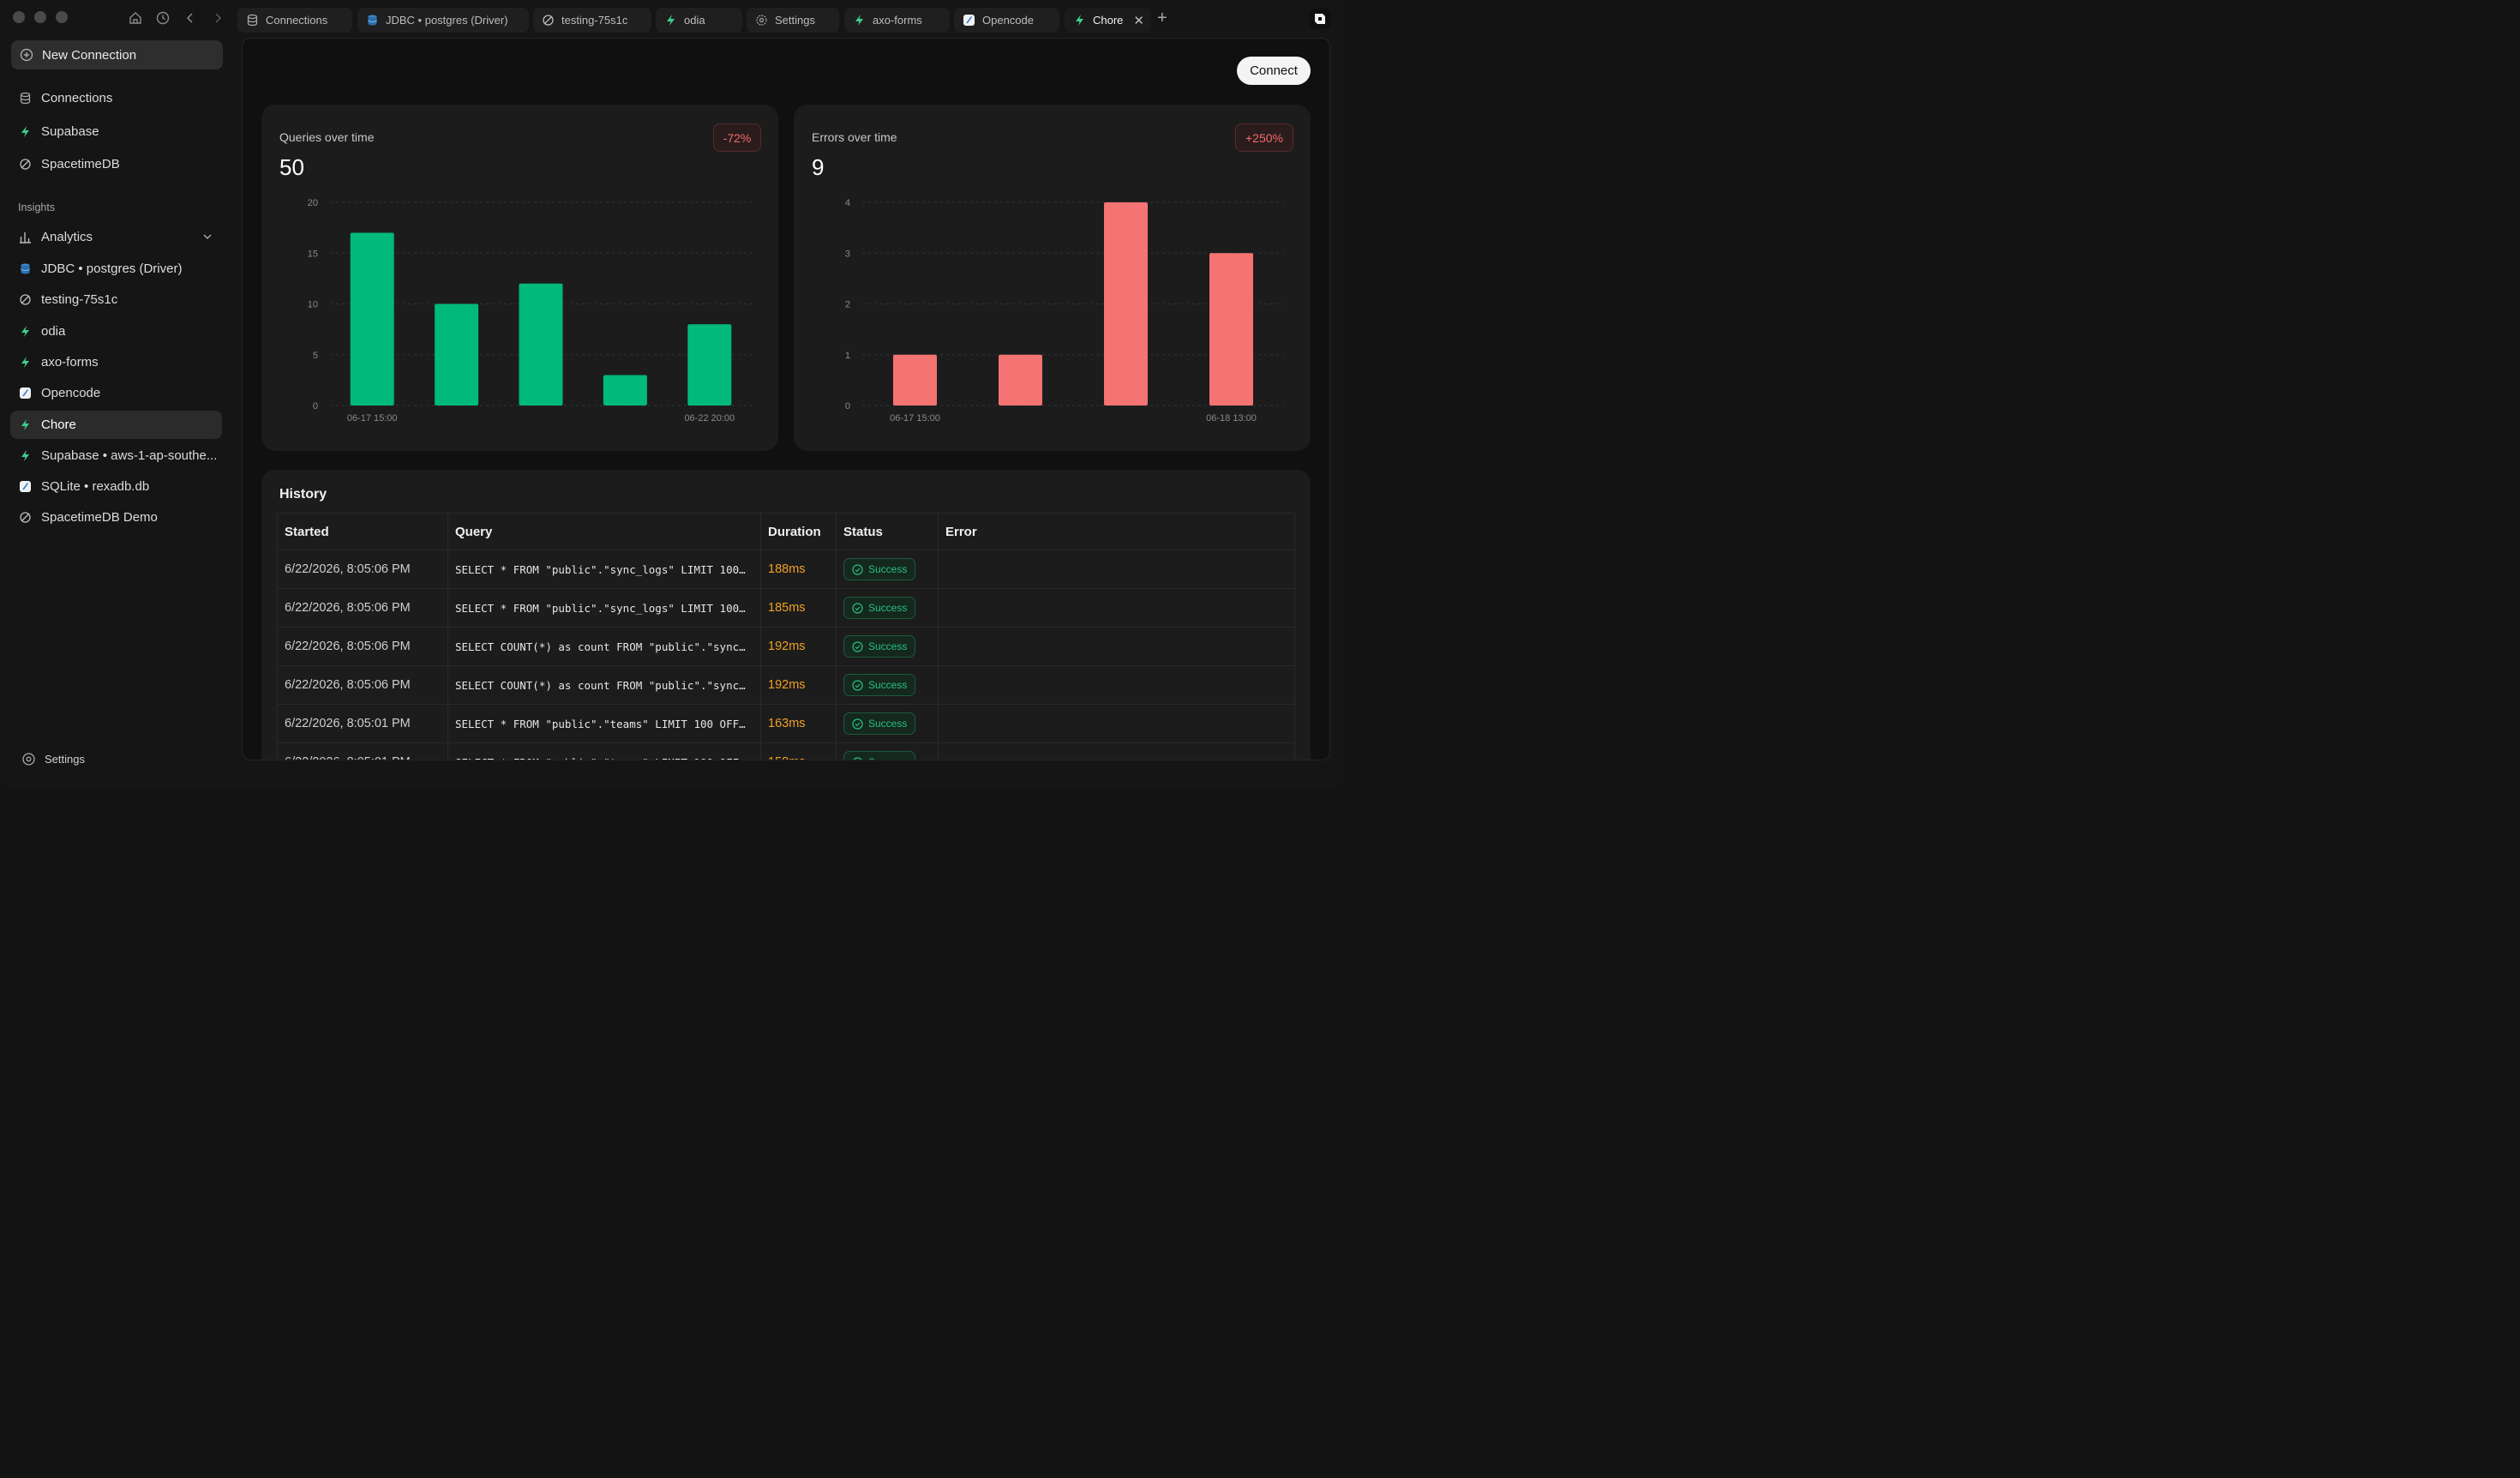 This screenshot has width=2520, height=1478. I want to click on started-cell: 6/22/2026, 8:05:06 PM, so click(362, 685).